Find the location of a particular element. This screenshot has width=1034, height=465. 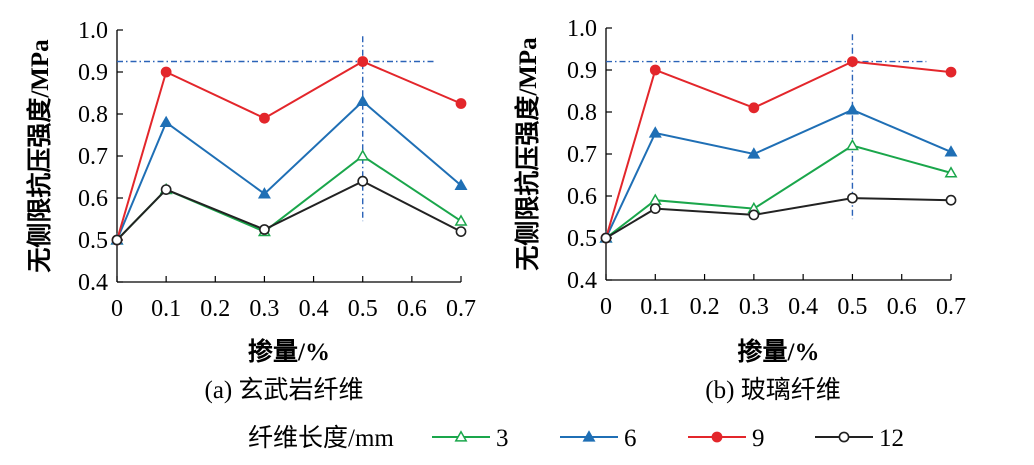

panel-caption: (b) 玻璃纤维 is located at coordinates (772, 390).